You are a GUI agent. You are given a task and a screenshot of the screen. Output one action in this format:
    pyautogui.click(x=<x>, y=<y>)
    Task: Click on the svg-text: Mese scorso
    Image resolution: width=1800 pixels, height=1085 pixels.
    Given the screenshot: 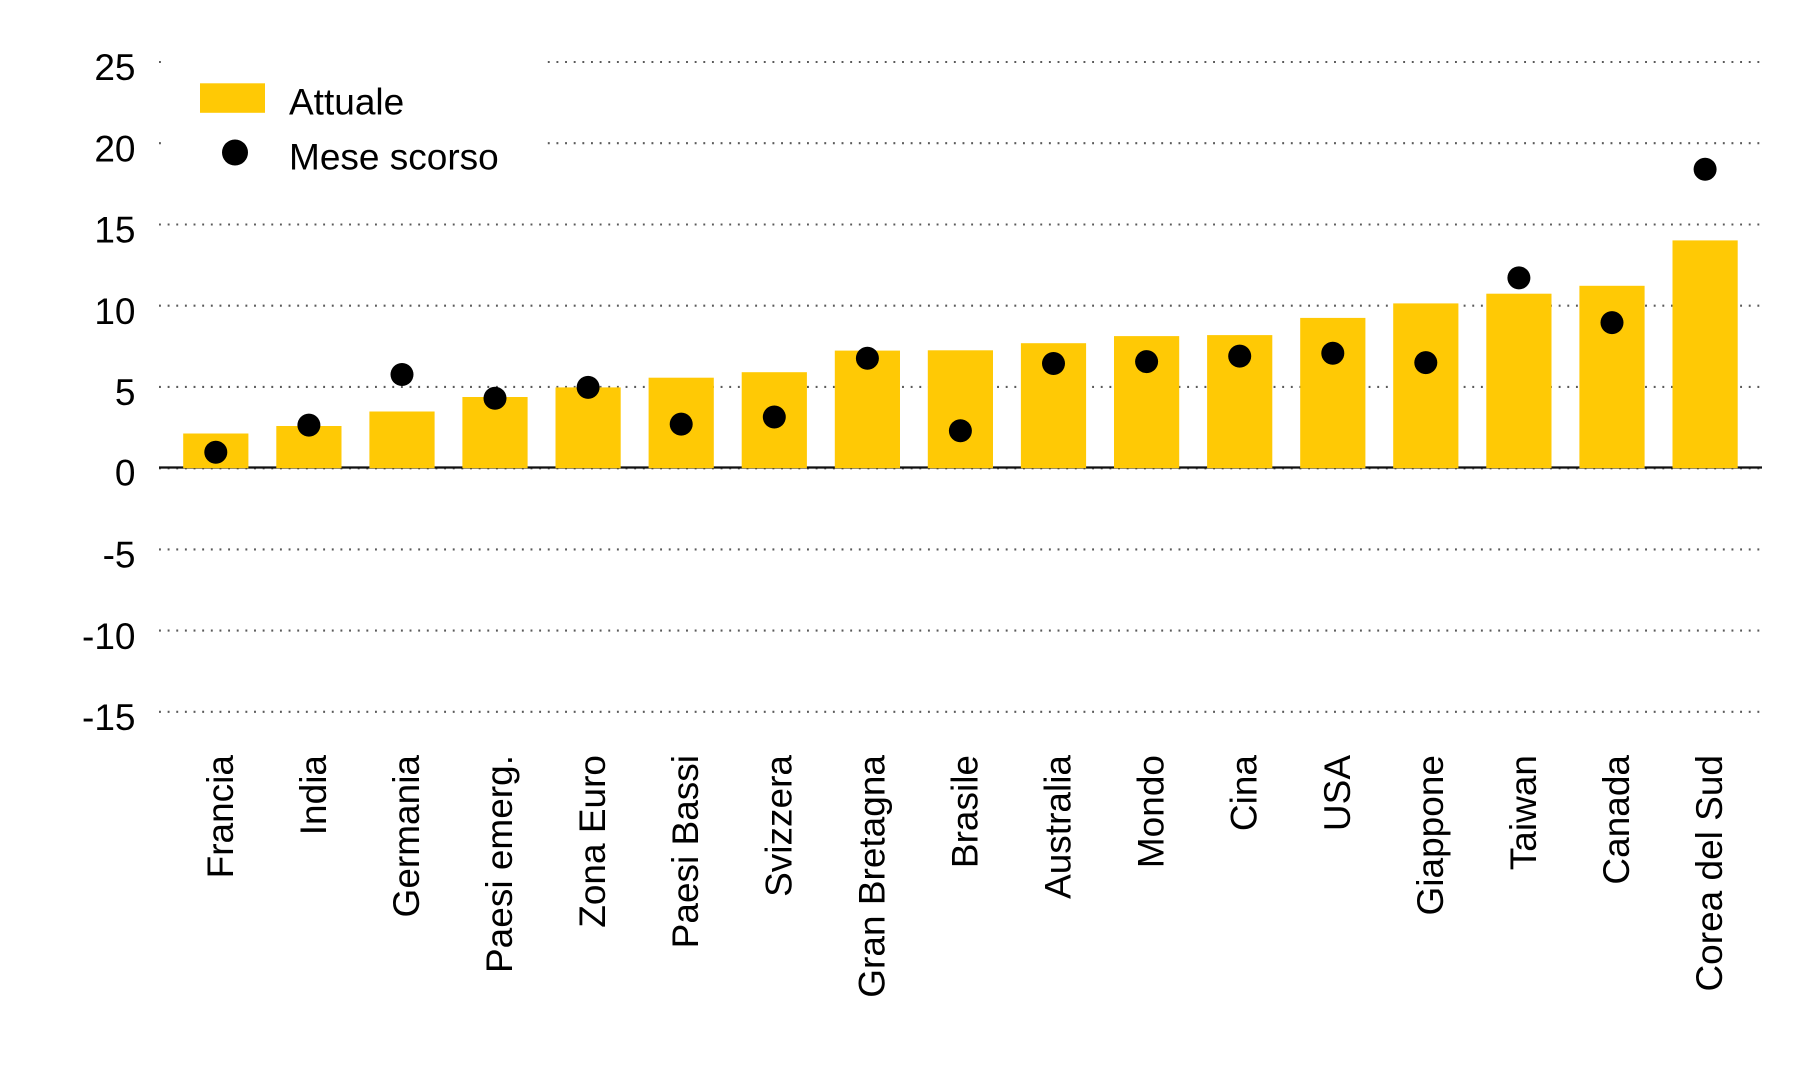 What is the action you would take?
    pyautogui.click(x=394, y=157)
    